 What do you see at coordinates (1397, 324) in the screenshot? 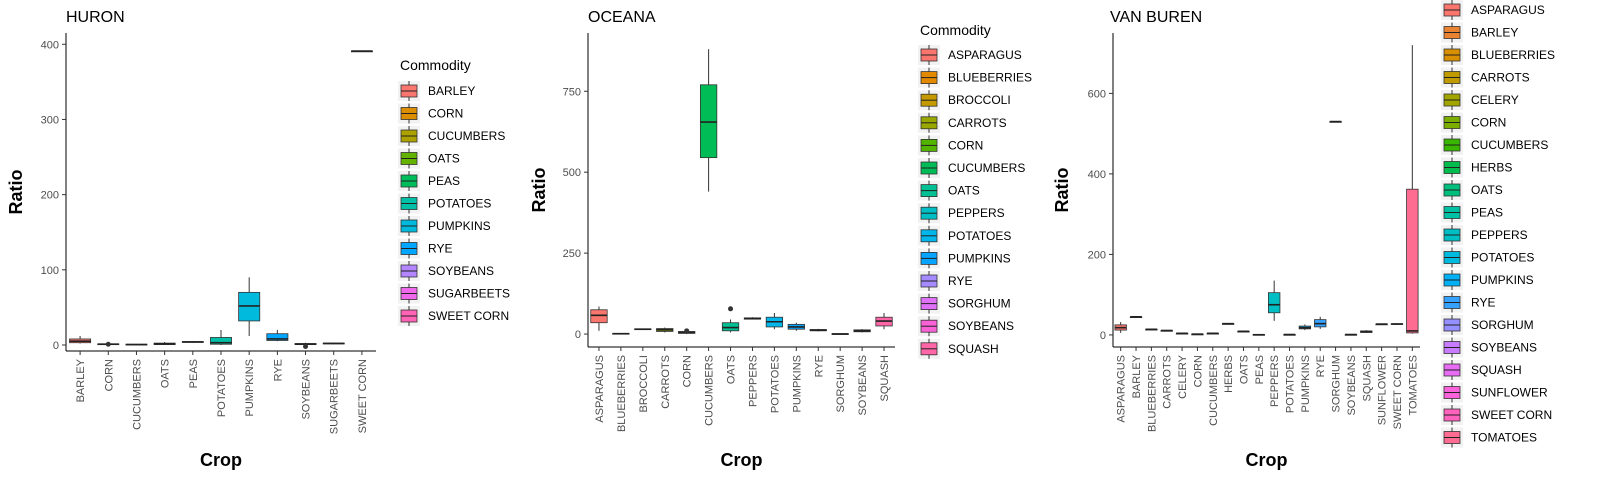
I see `box-sweet-corn` at bounding box center [1397, 324].